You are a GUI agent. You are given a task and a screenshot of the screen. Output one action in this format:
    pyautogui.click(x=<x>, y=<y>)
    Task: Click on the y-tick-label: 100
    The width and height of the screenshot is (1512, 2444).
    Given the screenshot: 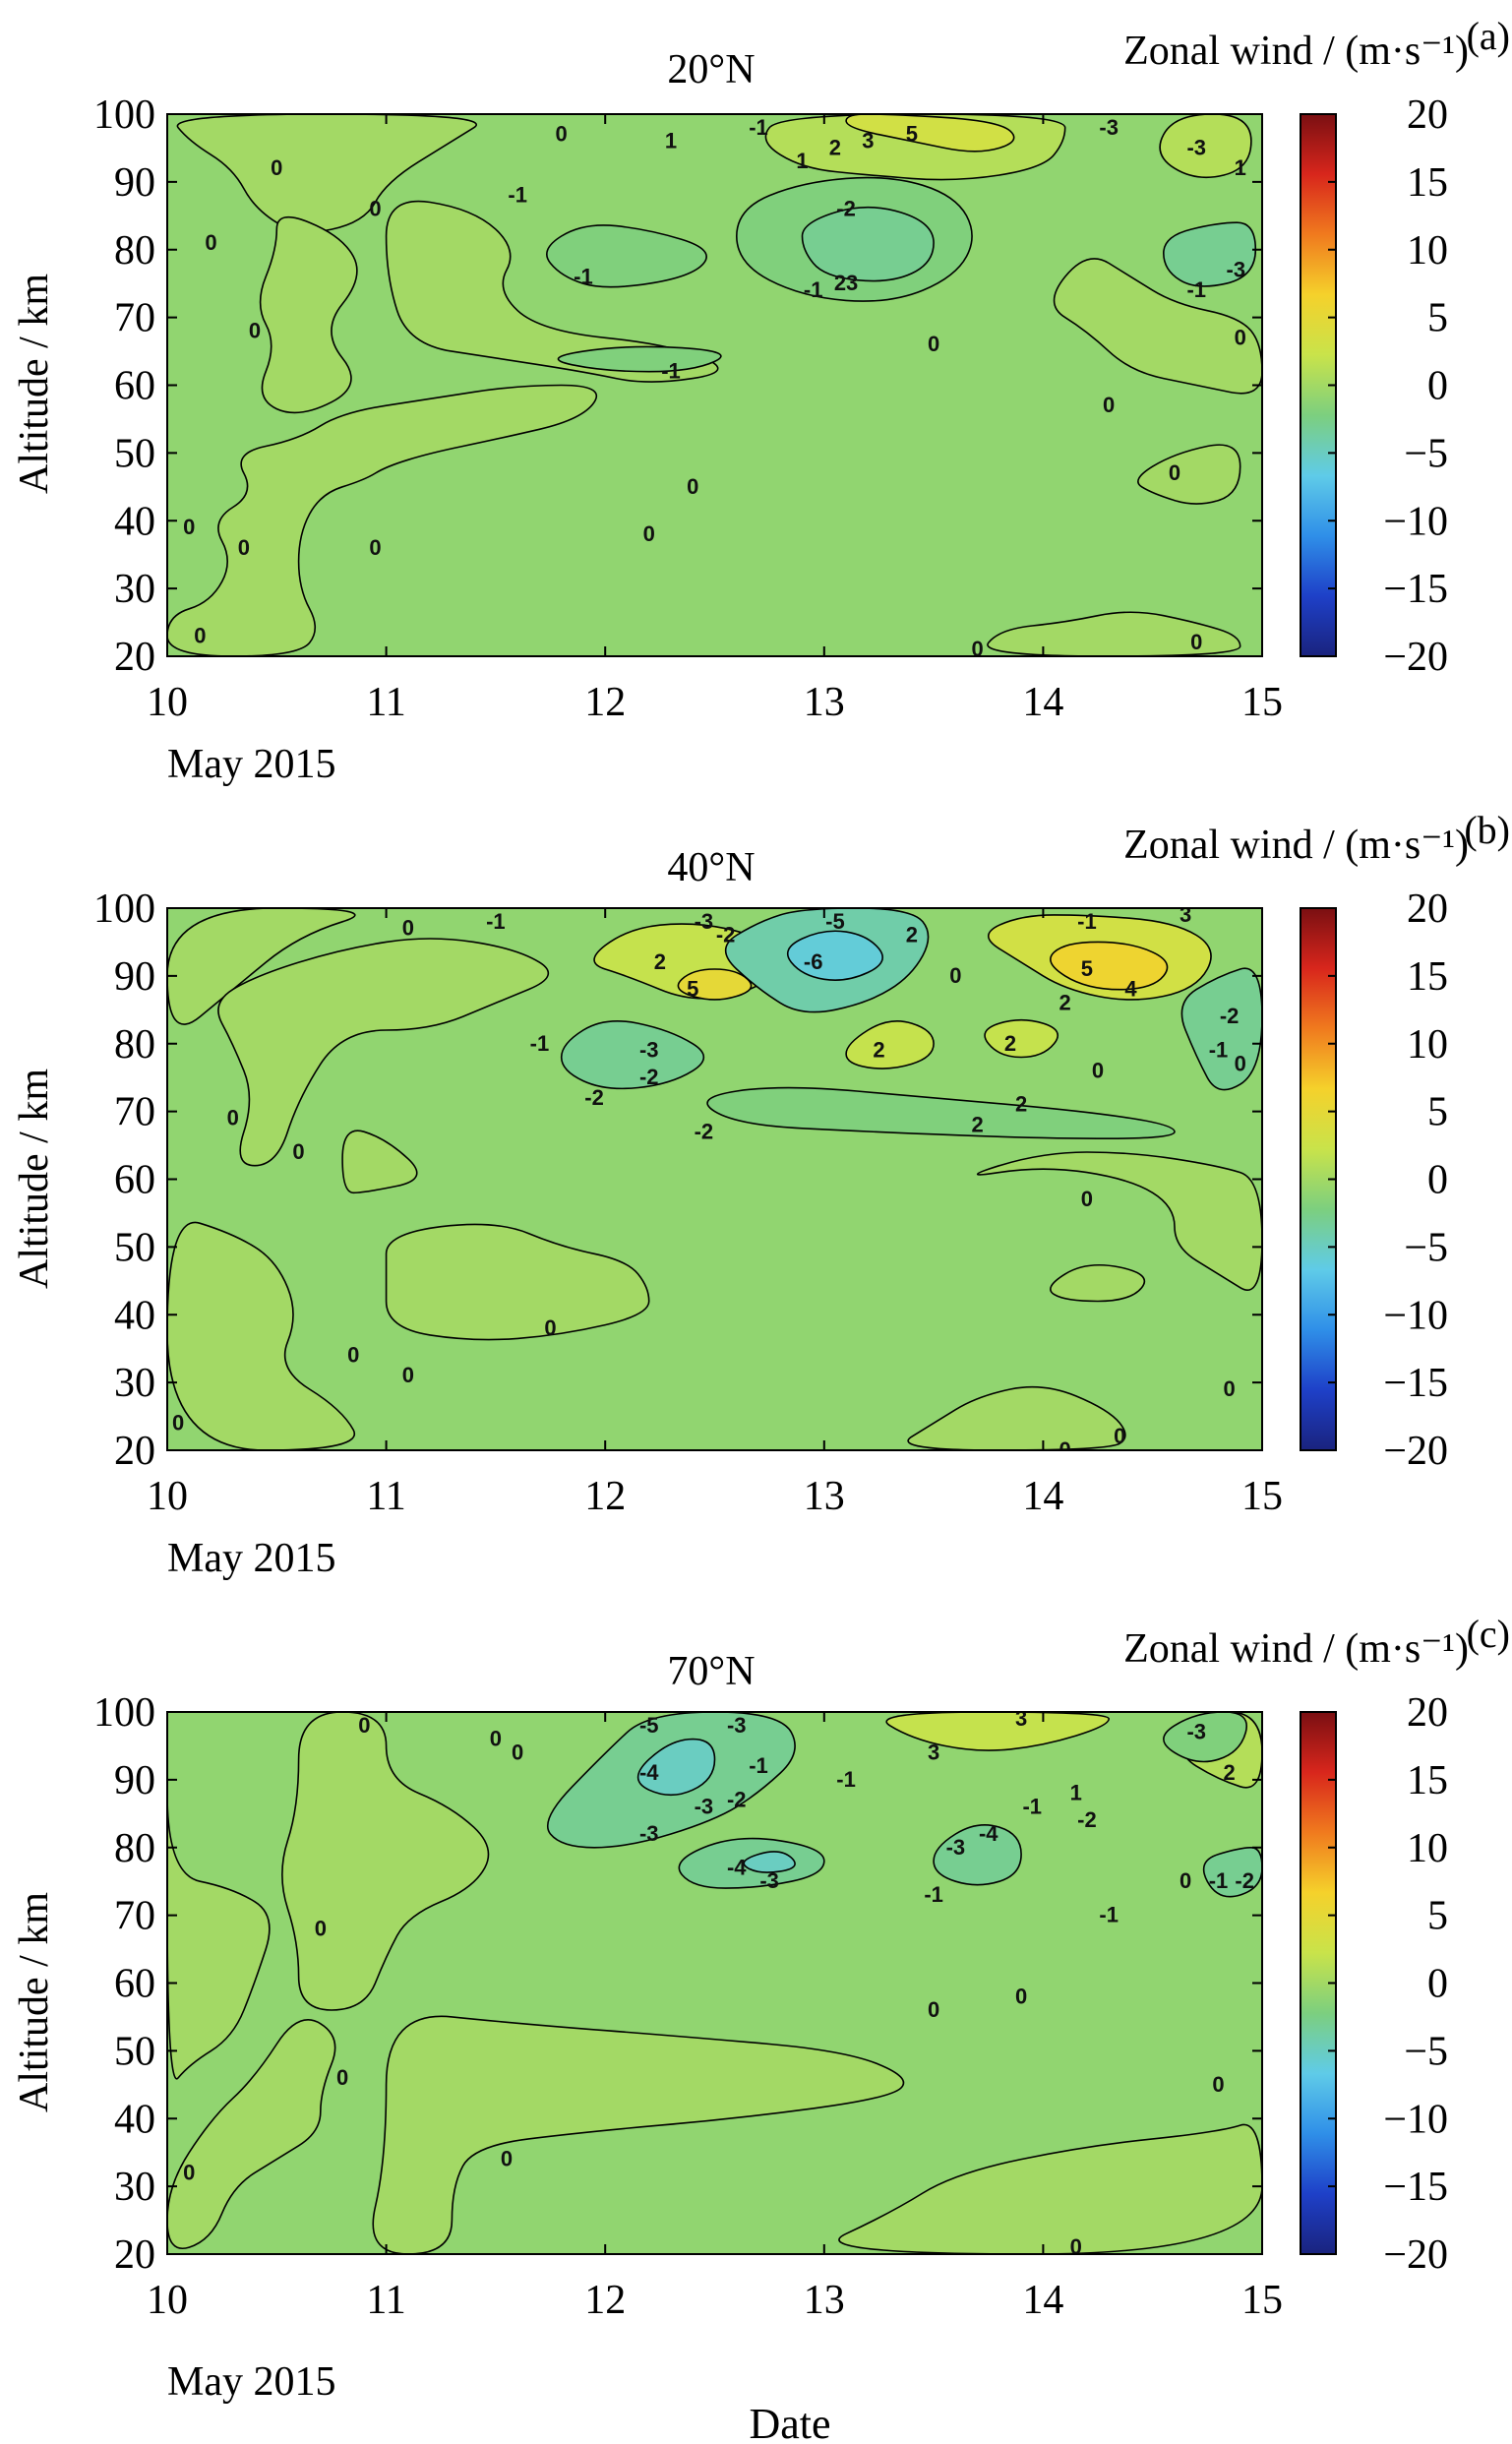 What is the action you would take?
    pyautogui.click(x=124, y=1713)
    